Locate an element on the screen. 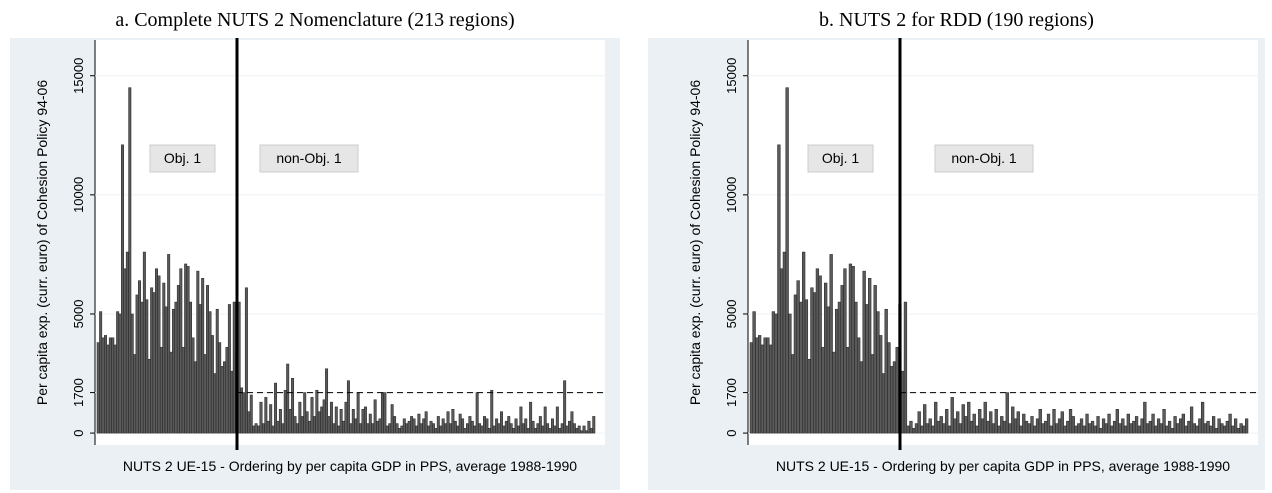 The image size is (1272, 493). y-tick-label: 15000 is located at coordinates (731, 76).